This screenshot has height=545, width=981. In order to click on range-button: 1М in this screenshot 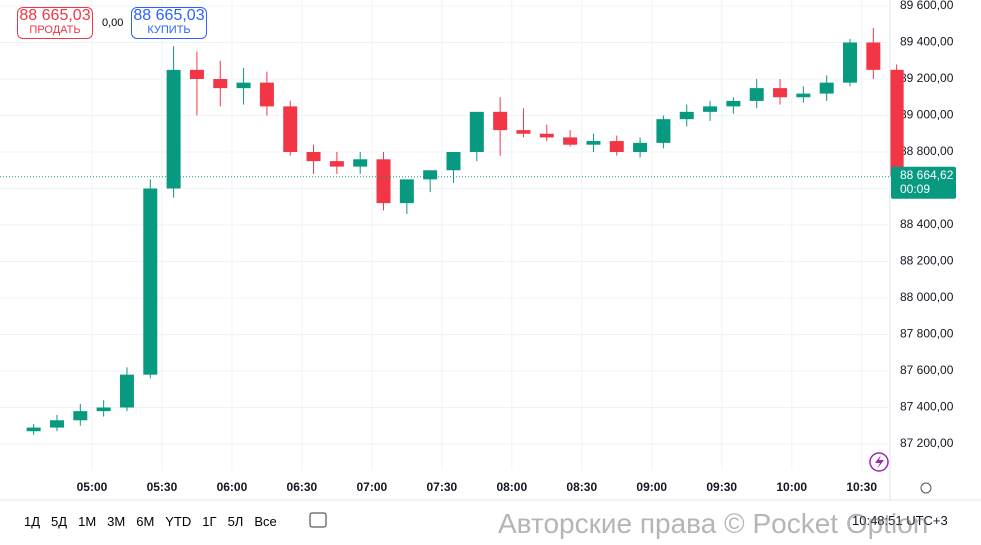, I will do `click(87, 521)`.